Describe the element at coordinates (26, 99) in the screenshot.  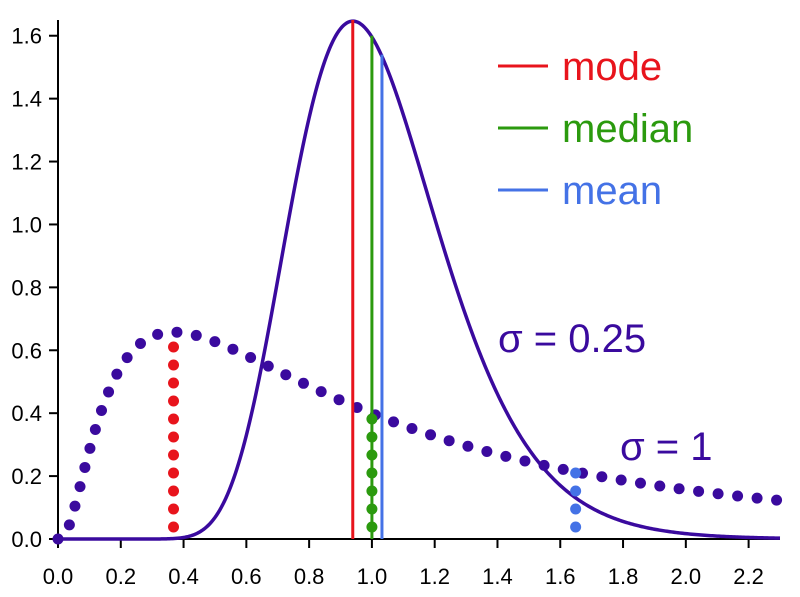
I see `y-tick-label: 1.4` at that location.